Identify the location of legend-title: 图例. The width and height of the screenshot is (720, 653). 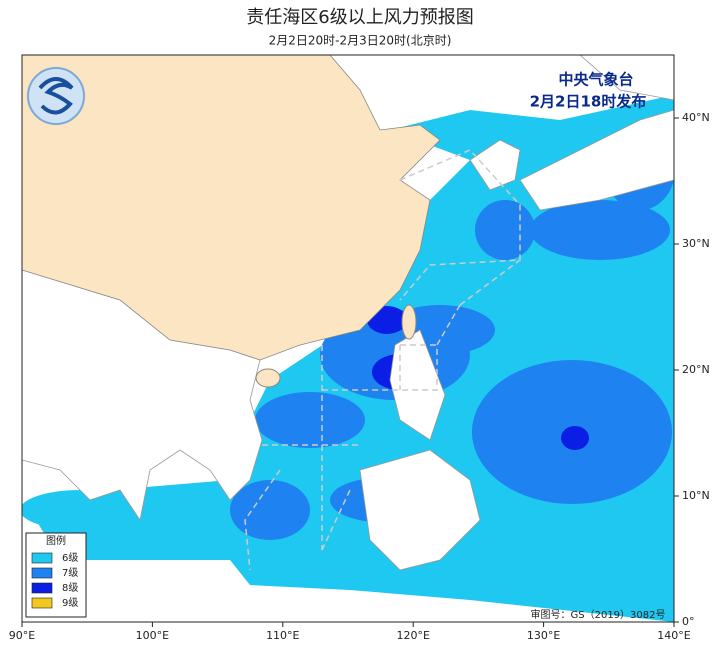
(56, 540).